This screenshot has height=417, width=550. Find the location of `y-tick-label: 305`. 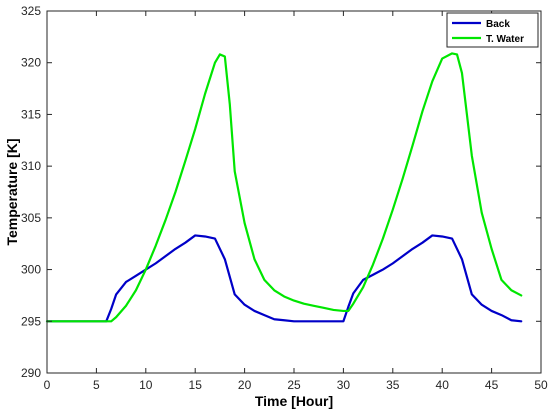

y-tick-label: 305 is located at coordinates (31, 218).